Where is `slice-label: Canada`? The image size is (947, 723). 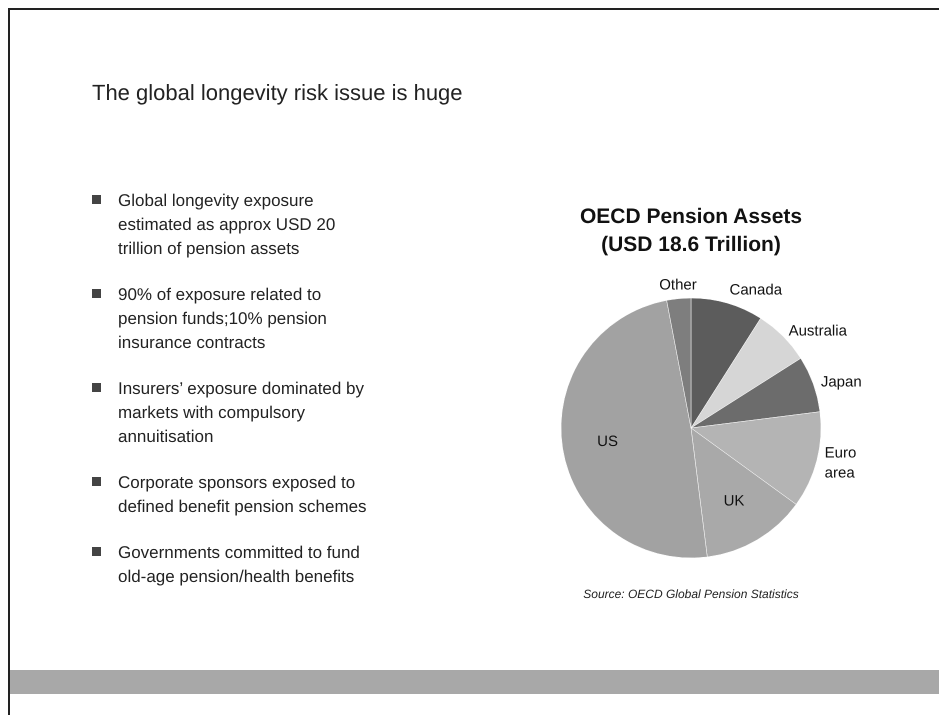
slice-label: Canada is located at coordinates (756, 289).